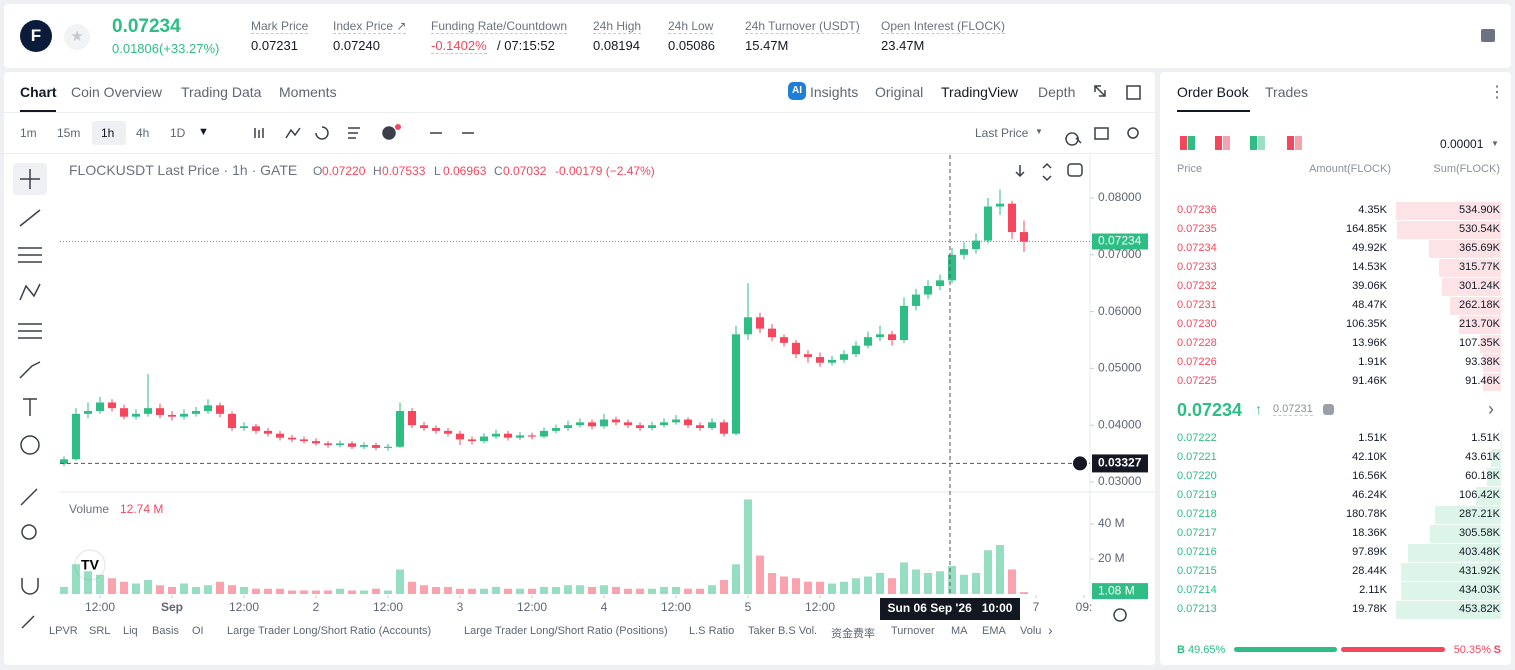  What do you see at coordinates (1050, 630) in the screenshot?
I see `indicator-next: ›` at bounding box center [1050, 630].